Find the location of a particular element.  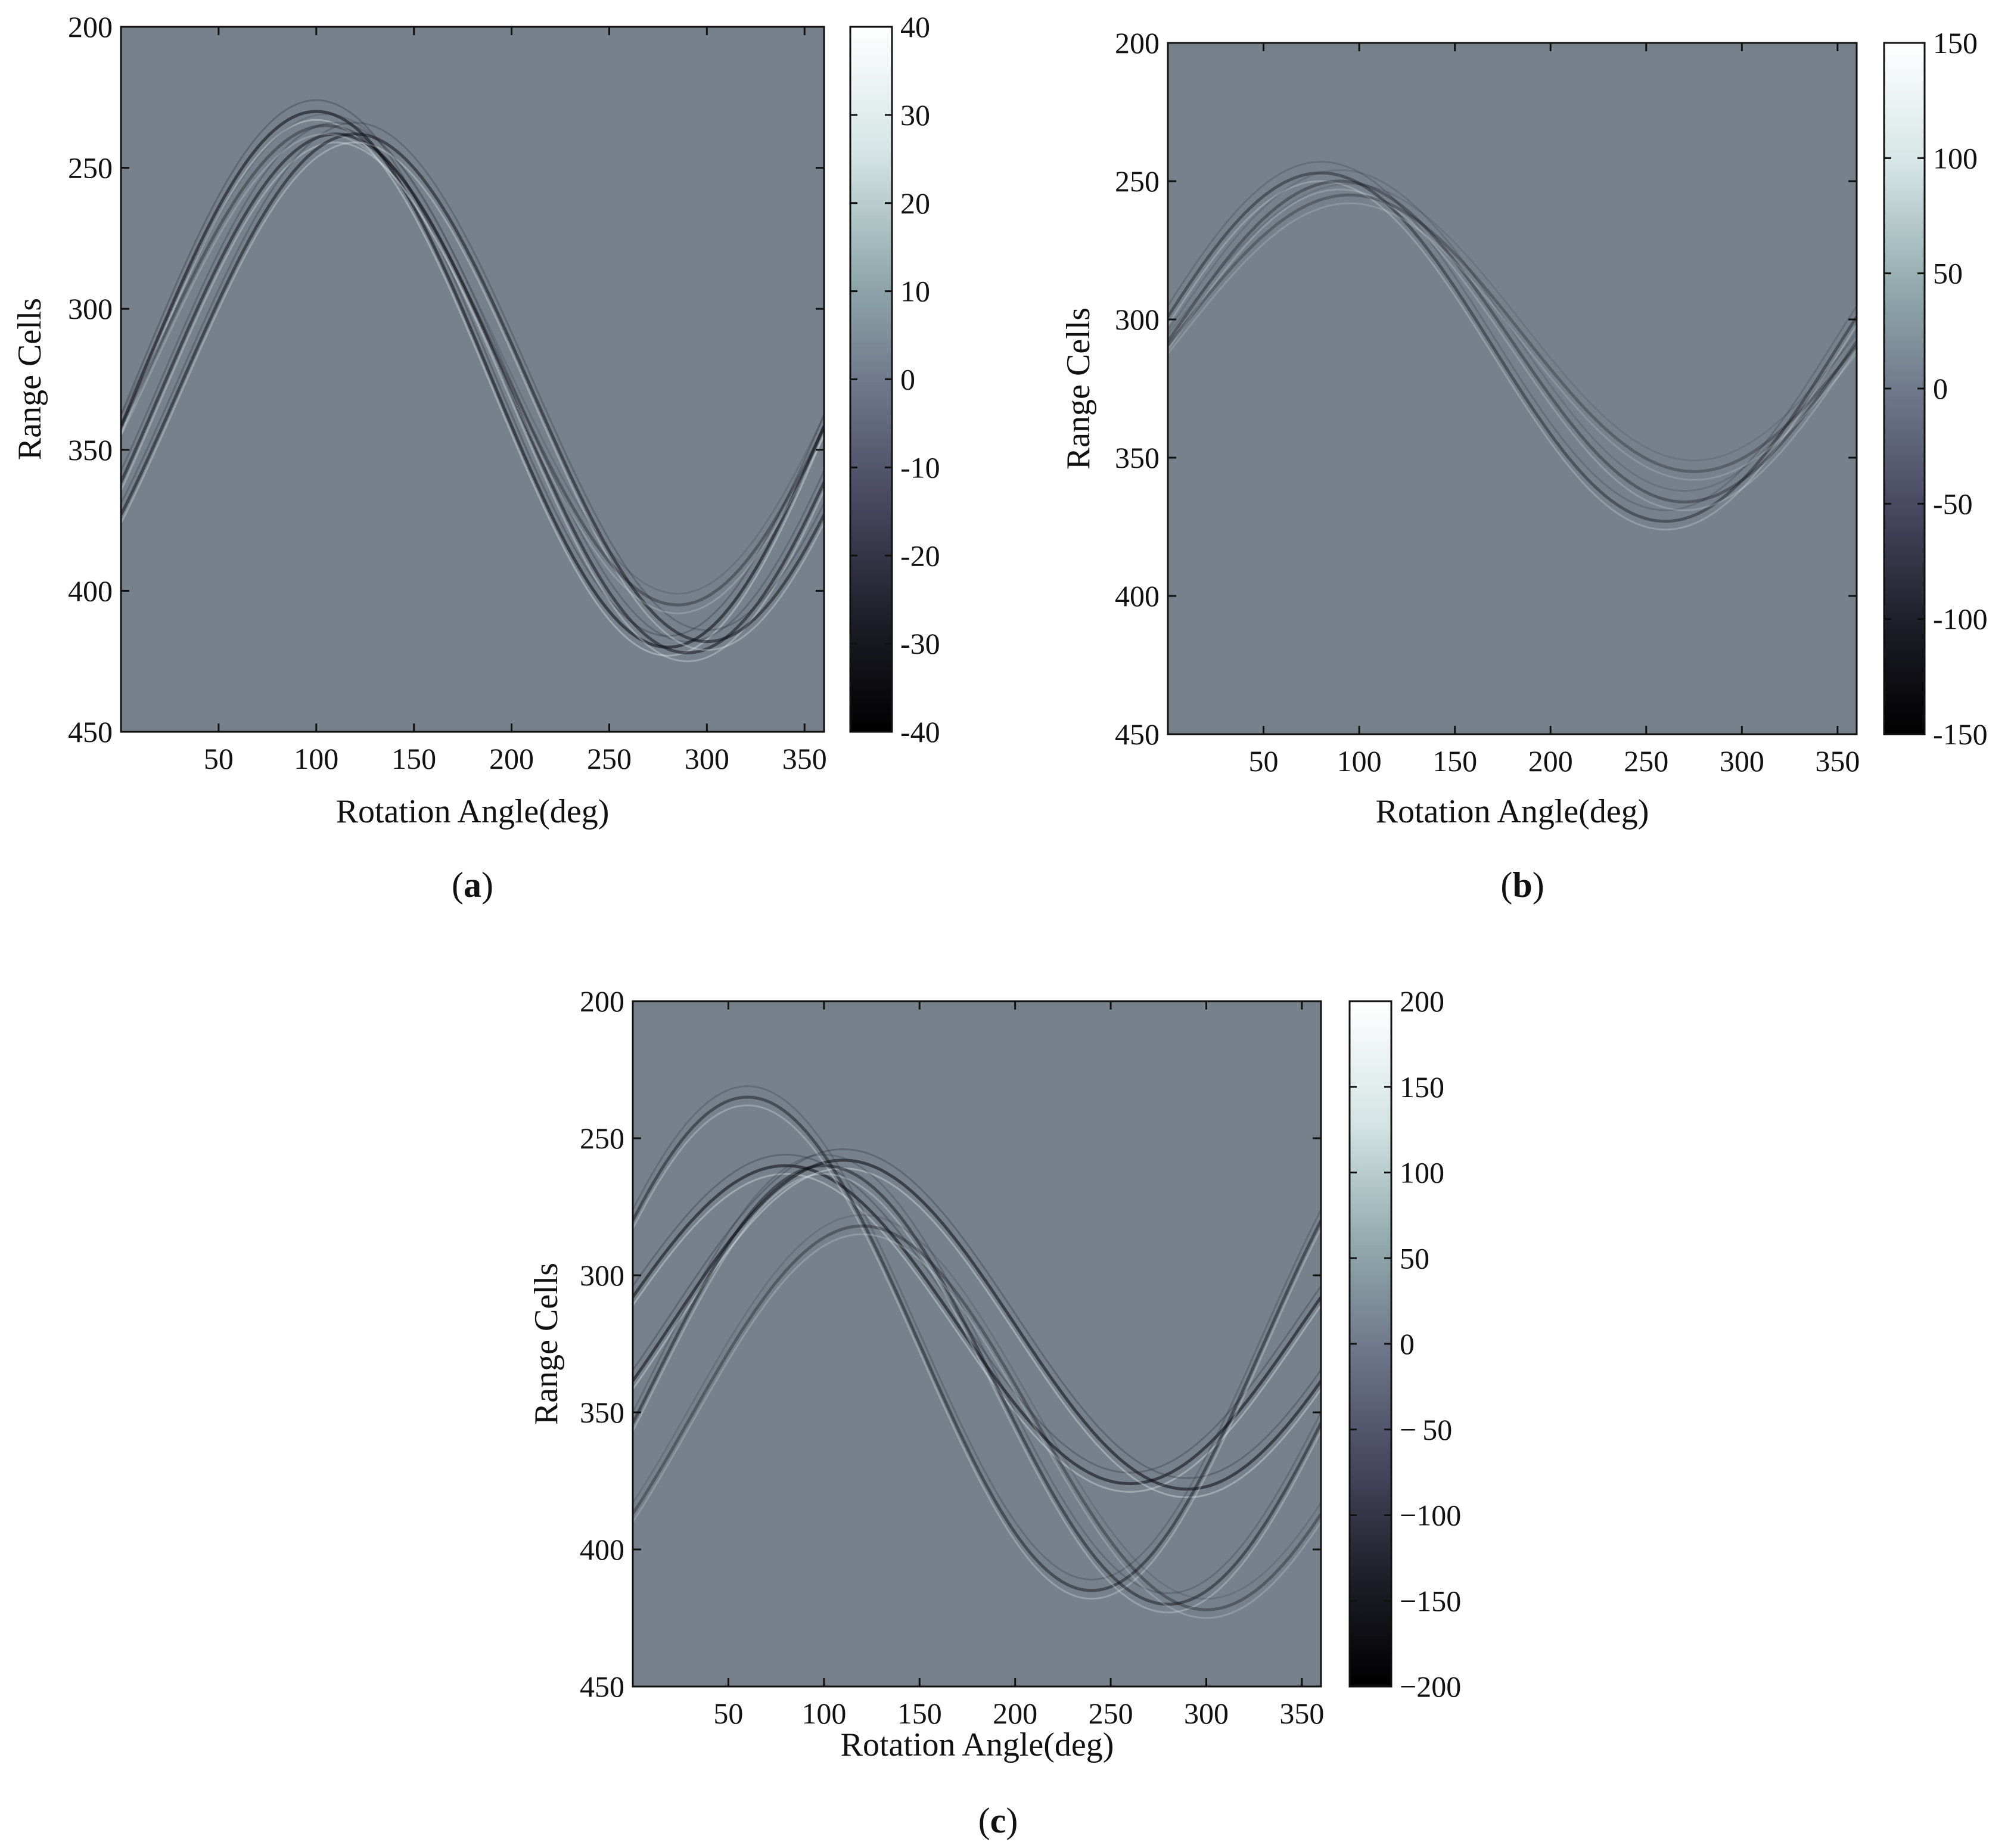

colorbar-tick-label: 0 is located at coordinates (1940, 388).